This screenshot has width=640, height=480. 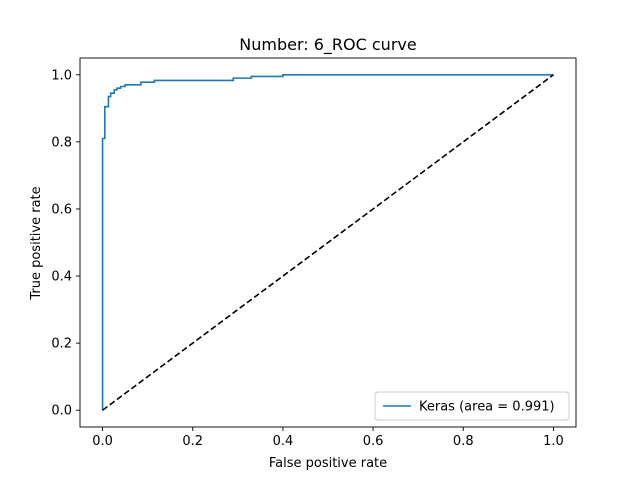 What do you see at coordinates (463, 441) in the screenshot?
I see `x-tick-label: 0.8` at bounding box center [463, 441].